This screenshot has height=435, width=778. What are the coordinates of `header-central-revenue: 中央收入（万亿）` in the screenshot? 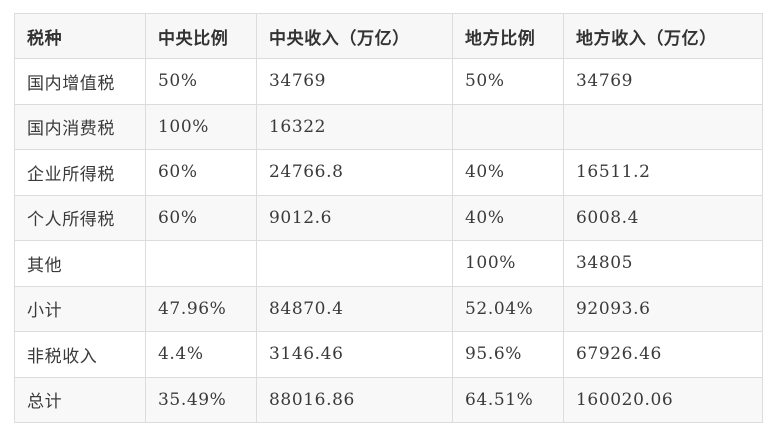 It's located at (354, 36).